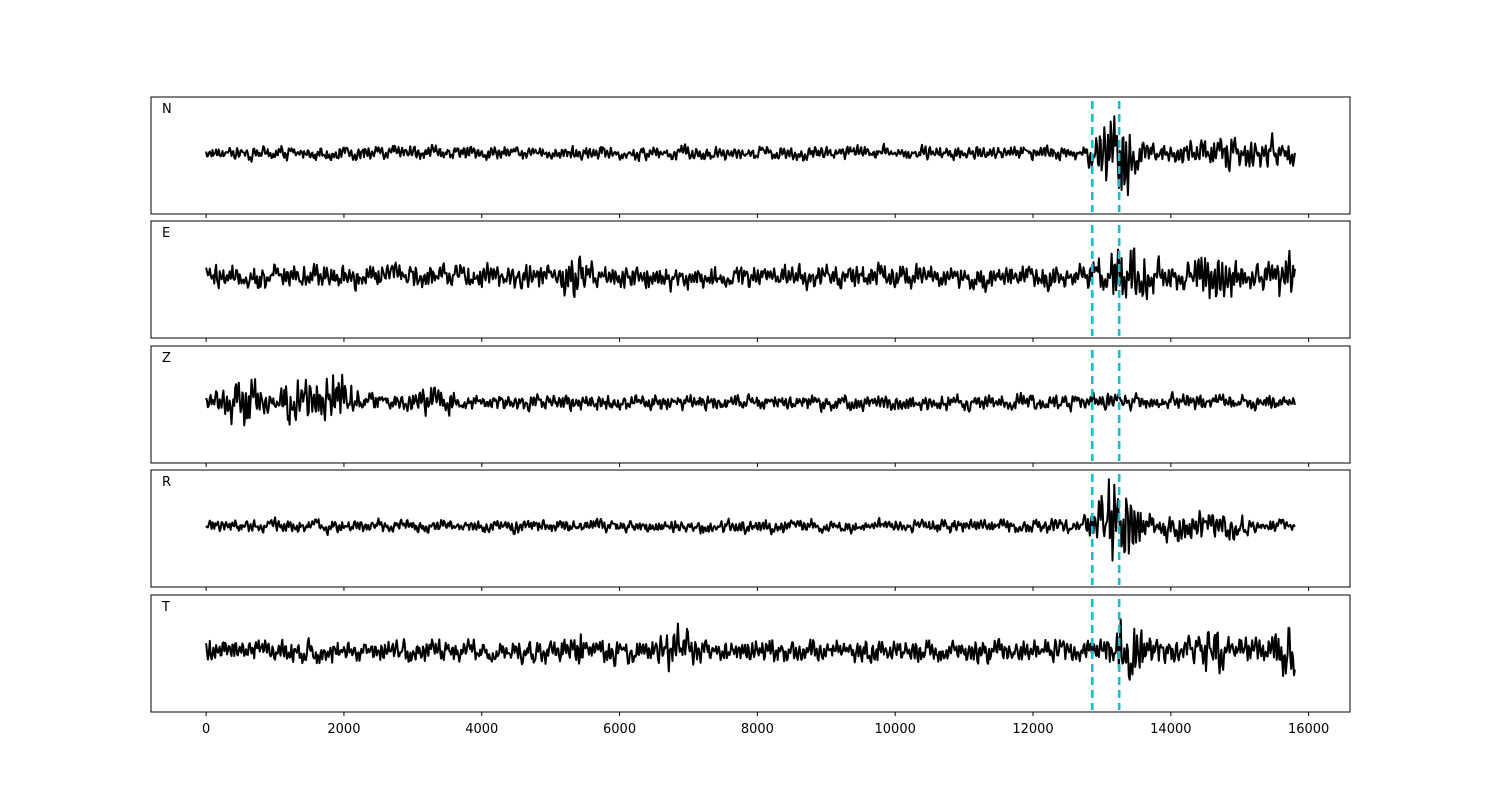 This screenshot has width=1500, height=800. I want to click on trace-e, so click(750, 274).